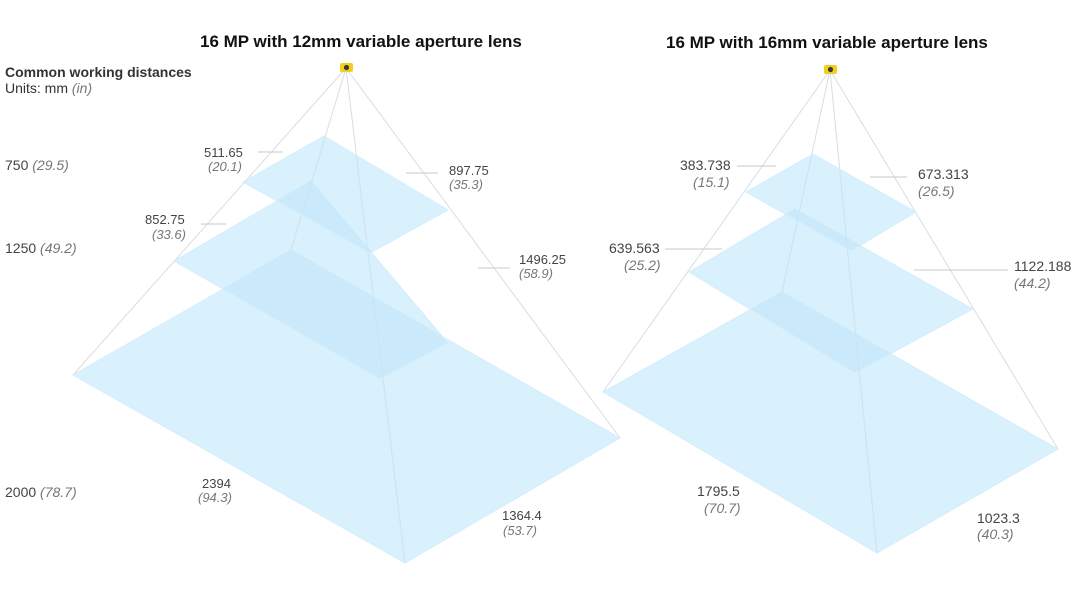  What do you see at coordinates (38, 88) in the screenshot?
I see `units-prefix: Units: mm` at bounding box center [38, 88].